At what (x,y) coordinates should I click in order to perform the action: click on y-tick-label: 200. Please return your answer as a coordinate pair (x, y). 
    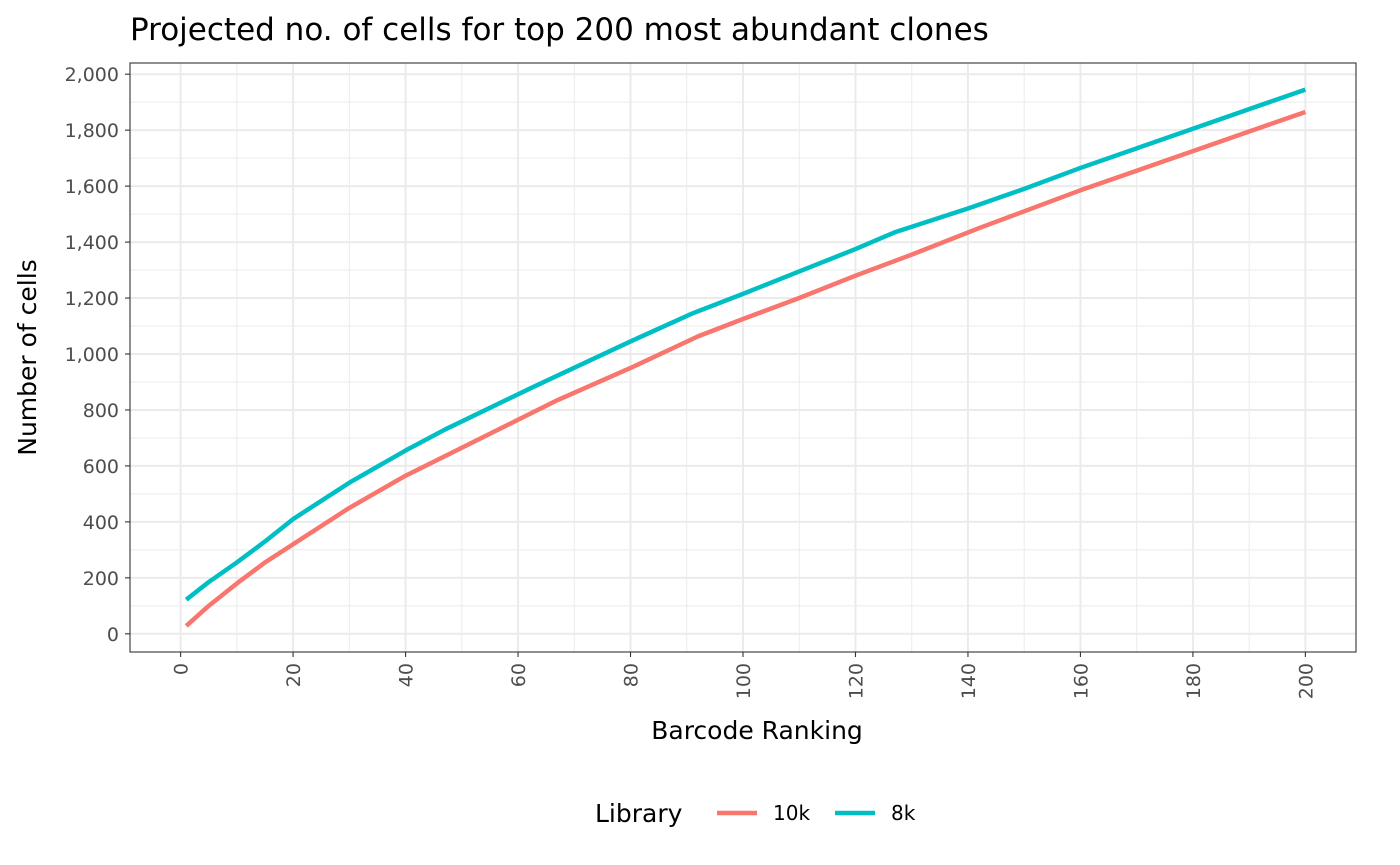
    Looking at the image, I should click on (101, 579).